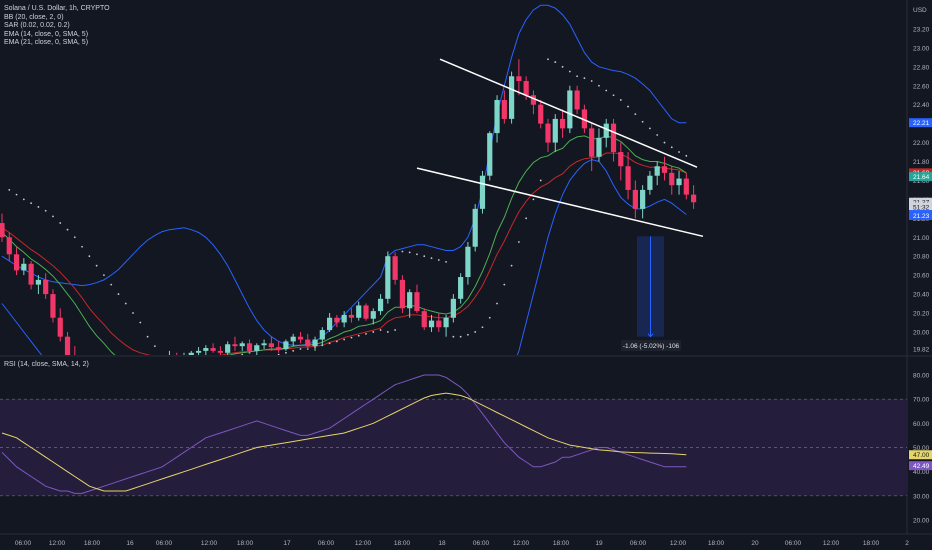 Image resolution: width=932 pixels, height=550 pixels. Describe the element at coordinates (921, 105) in the screenshot. I see `price-tick-label: 22.40` at that location.